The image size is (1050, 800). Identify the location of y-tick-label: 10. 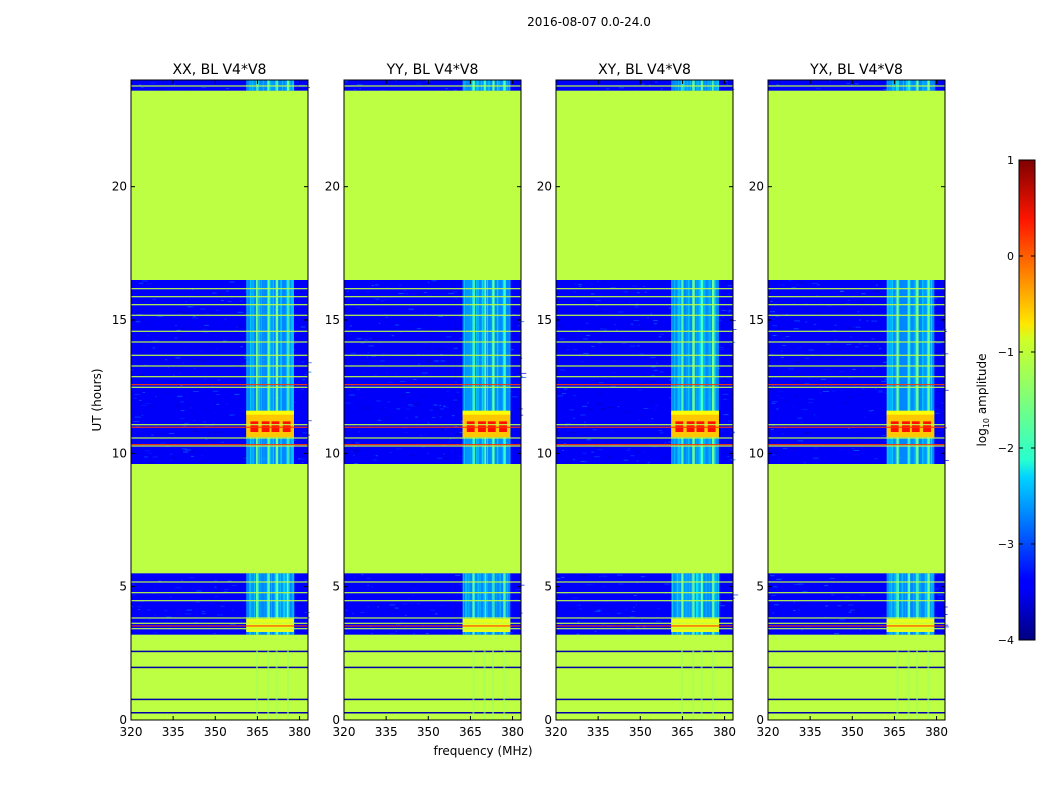
(119, 453).